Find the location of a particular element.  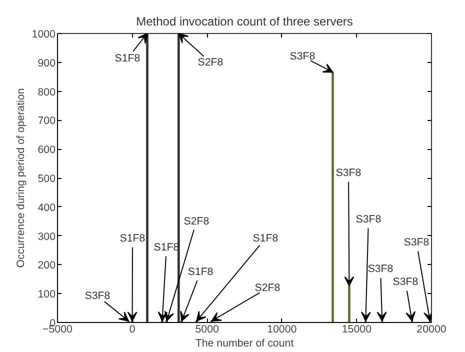

x-tick-label: 15000 is located at coordinates (357, 330).